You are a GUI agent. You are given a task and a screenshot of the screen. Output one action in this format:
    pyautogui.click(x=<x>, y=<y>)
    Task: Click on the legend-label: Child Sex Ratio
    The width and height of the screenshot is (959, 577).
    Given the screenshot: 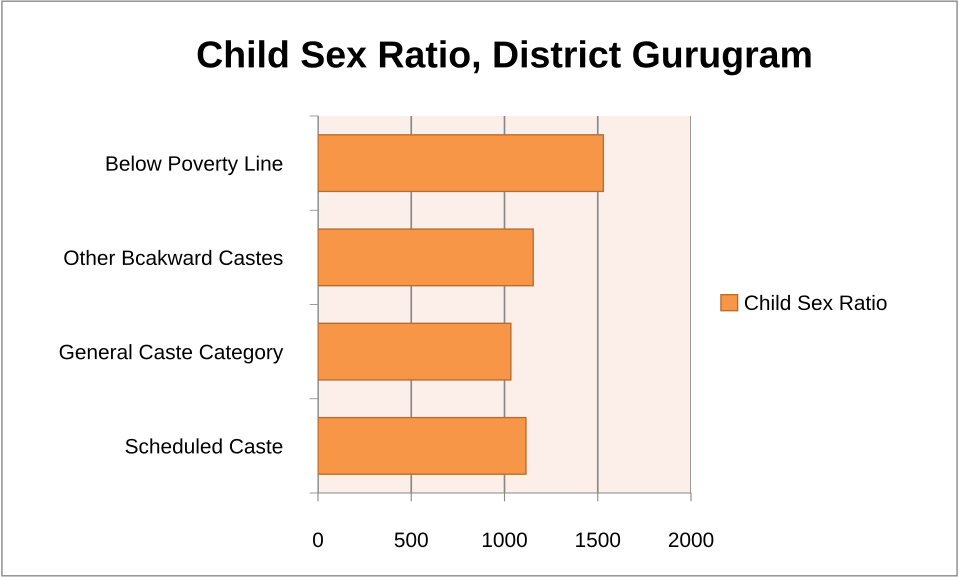 What is the action you would take?
    pyautogui.click(x=815, y=302)
    